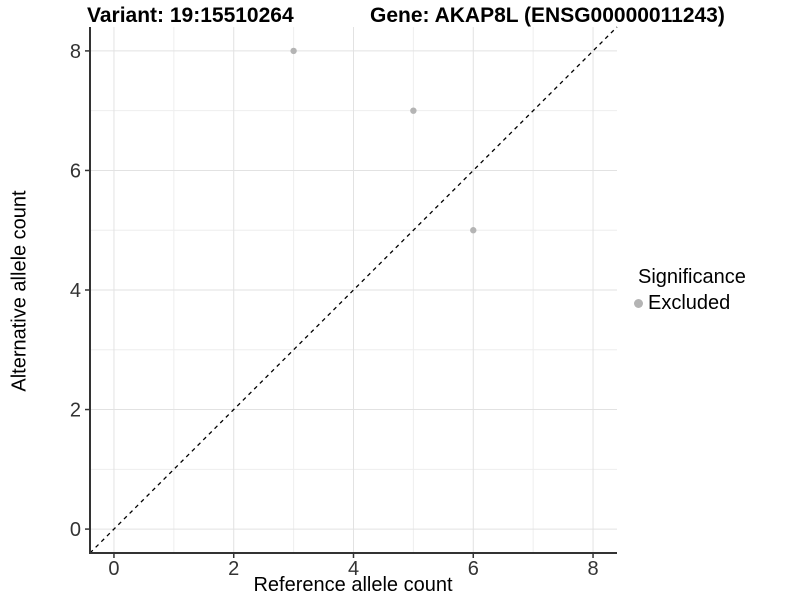 Image resolution: width=800 pixels, height=600 pixels. What do you see at coordinates (75, 530) in the screenshot?
I see `y-tick-label: 0` at bounding box center [75, 530].